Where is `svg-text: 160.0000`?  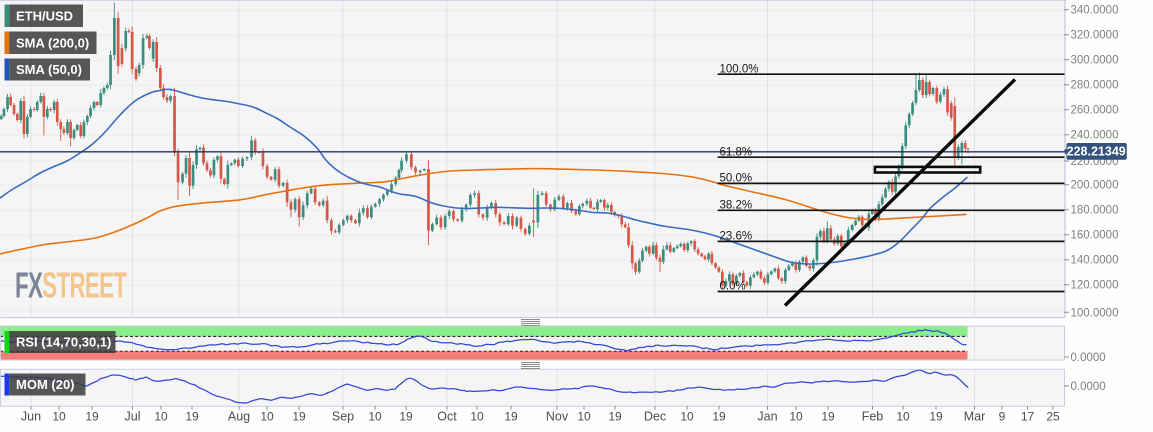 svg-text: 160.0000 is located at coordinates (1095, 236).